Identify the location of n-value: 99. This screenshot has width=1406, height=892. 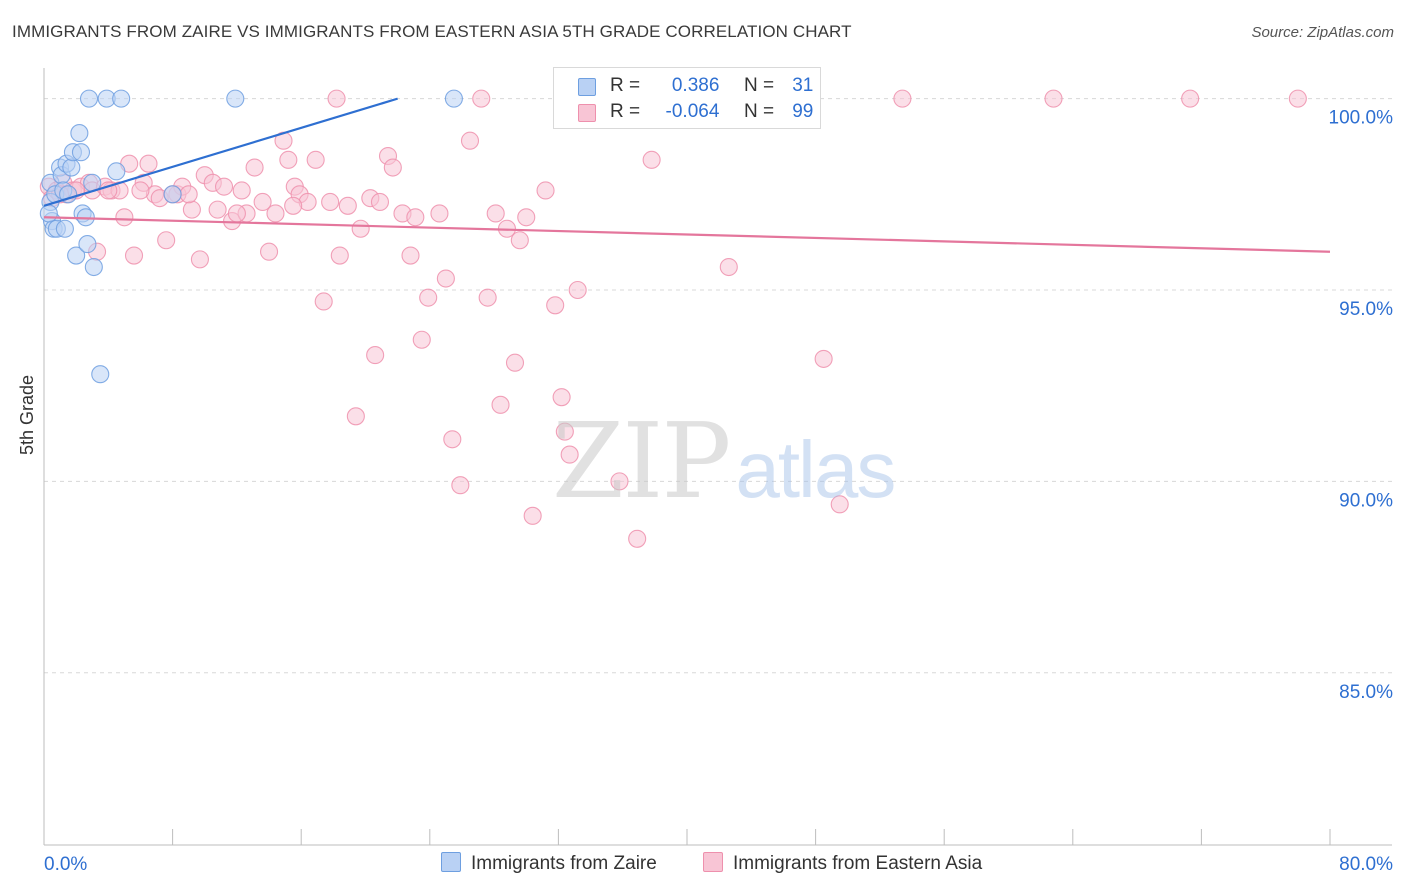
(803, 111).